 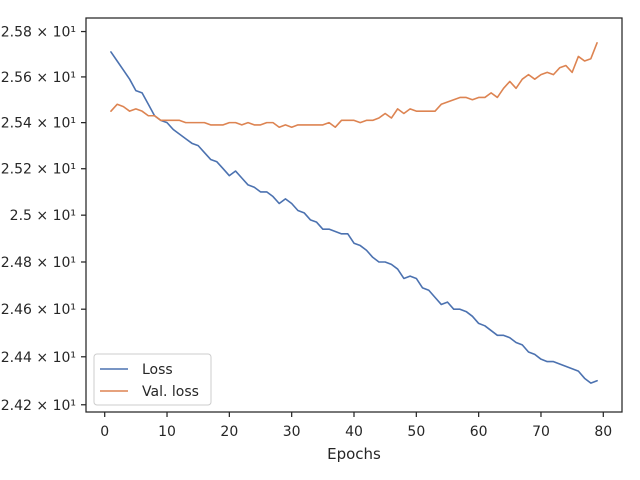 I want to click on y-tick-label: 2.44 × 10¹, so click(x=38, y=358).